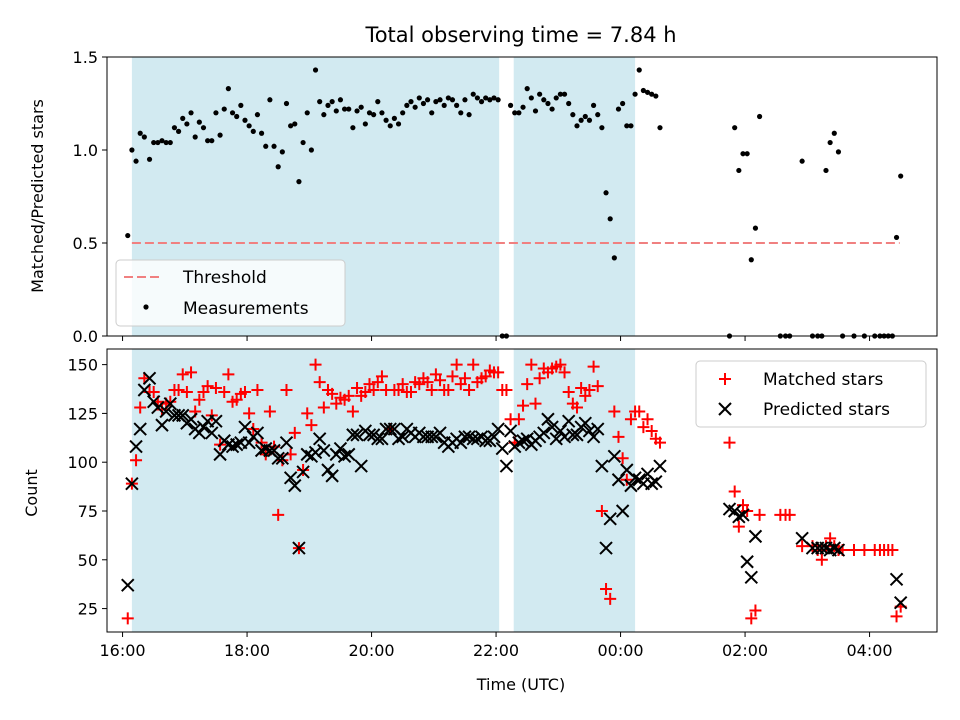  I want to click on y-tick-label: 100, so click(82, 462).